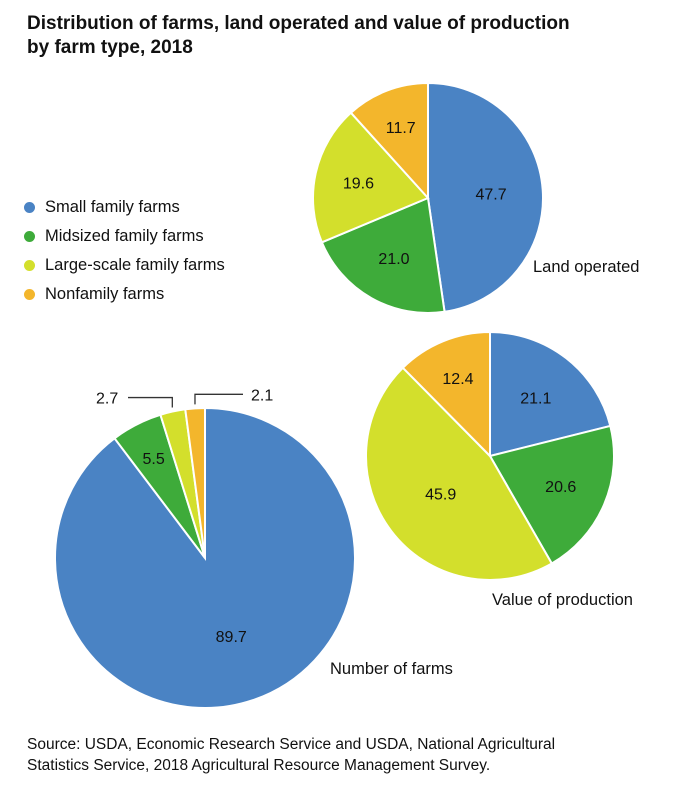 The width and height of the screenshot is (684, 792). I want to click on pie-land-slice-midsized-family, so click(383, 255).